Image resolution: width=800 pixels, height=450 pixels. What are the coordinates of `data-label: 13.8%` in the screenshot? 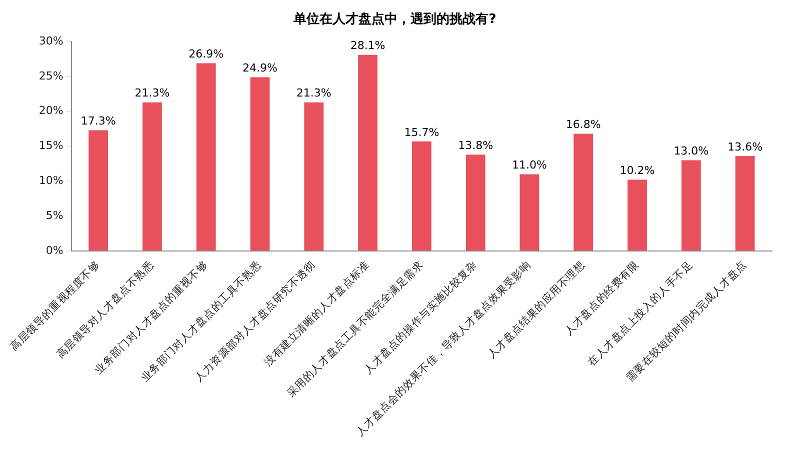 It's located at (476, 145).